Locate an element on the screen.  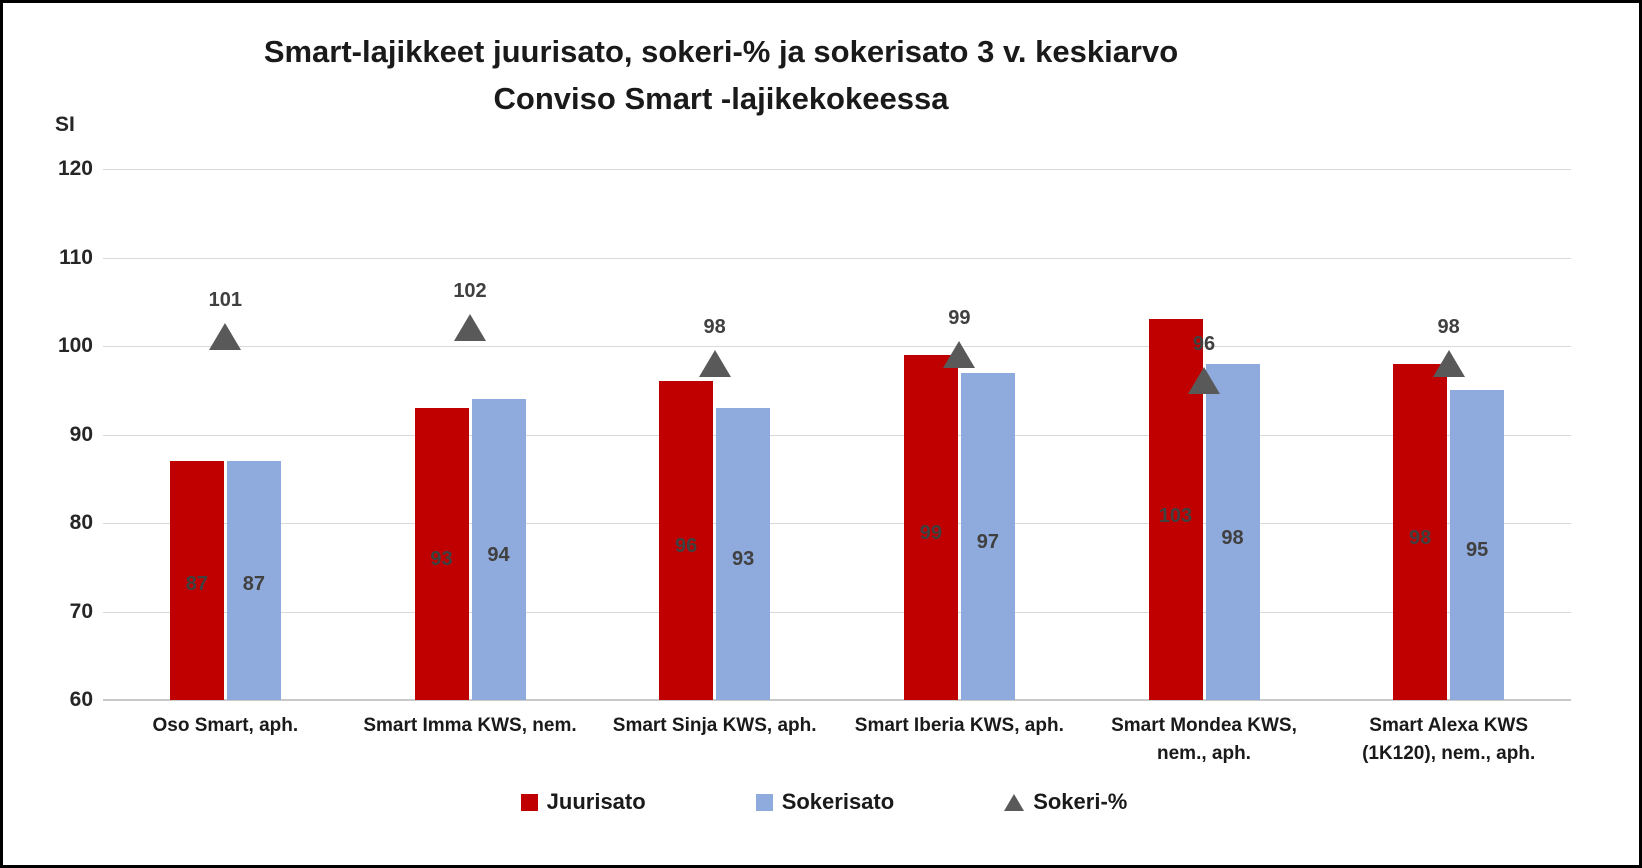
marker-value-label-sokeri-pct-3: 99 is located at coordinates (959, 317).